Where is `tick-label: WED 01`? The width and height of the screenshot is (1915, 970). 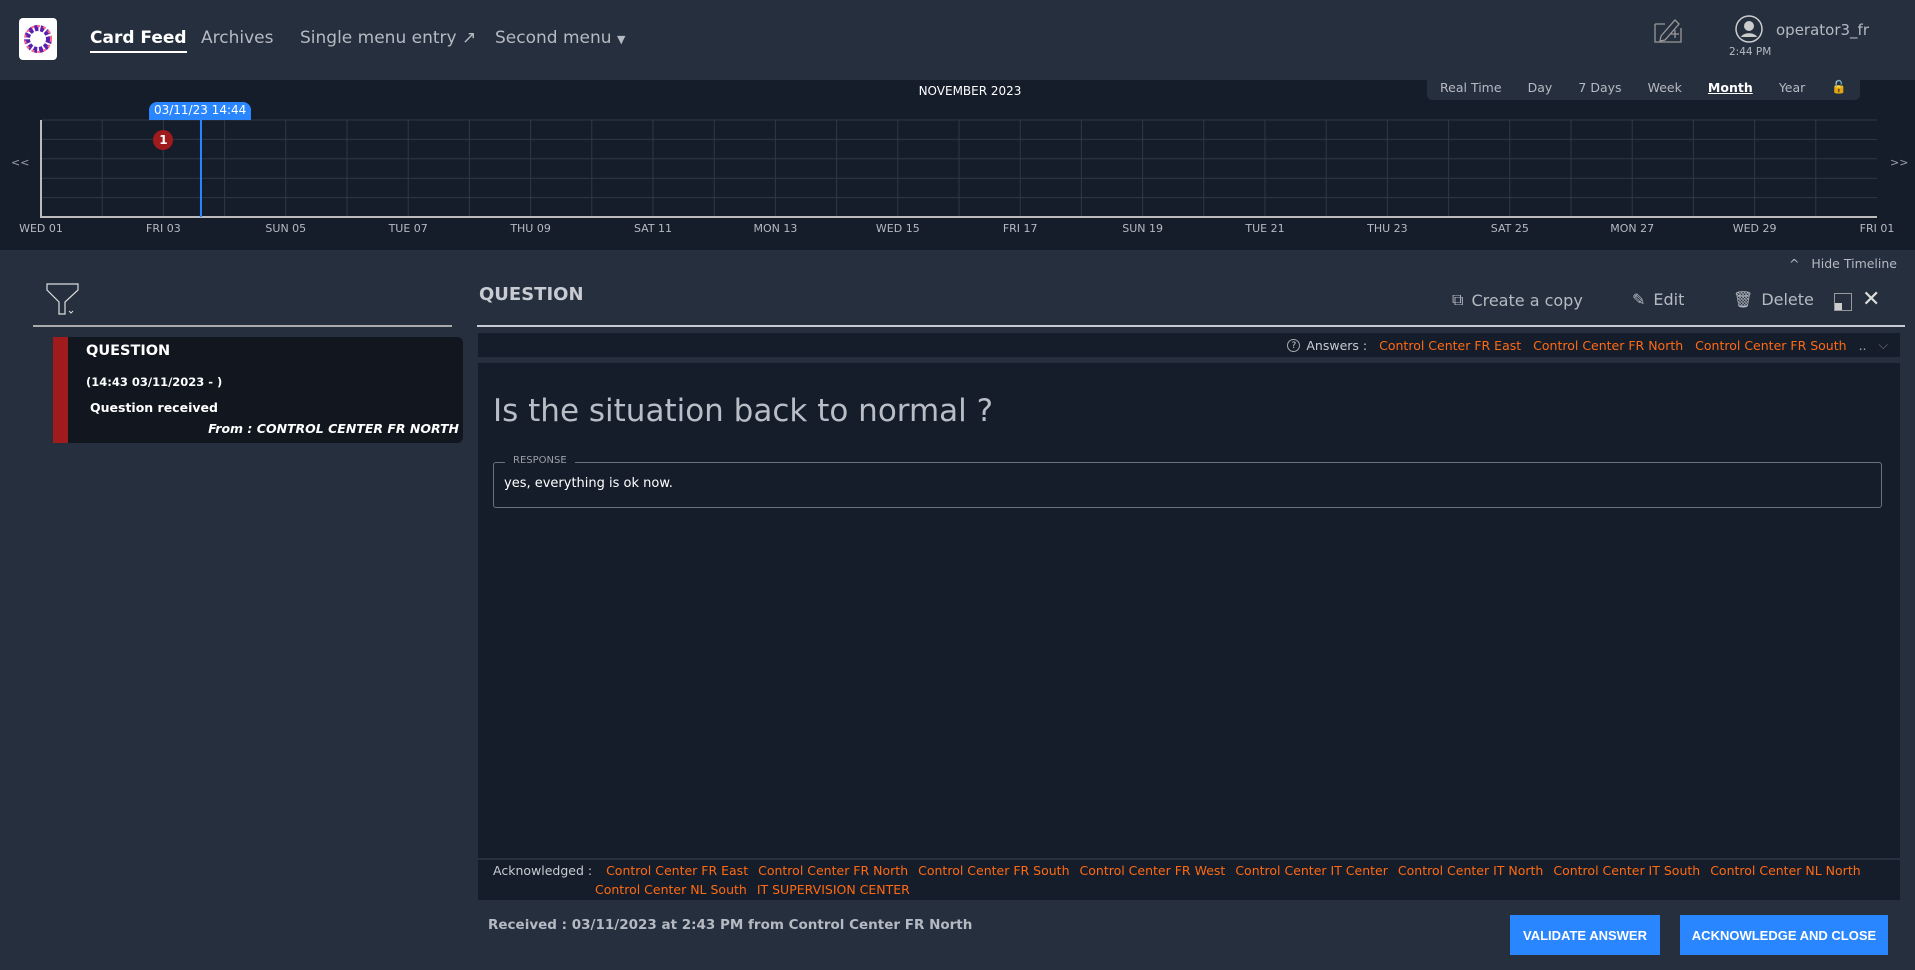 tick-label: WED 01 is located at coordinates (41, 228).